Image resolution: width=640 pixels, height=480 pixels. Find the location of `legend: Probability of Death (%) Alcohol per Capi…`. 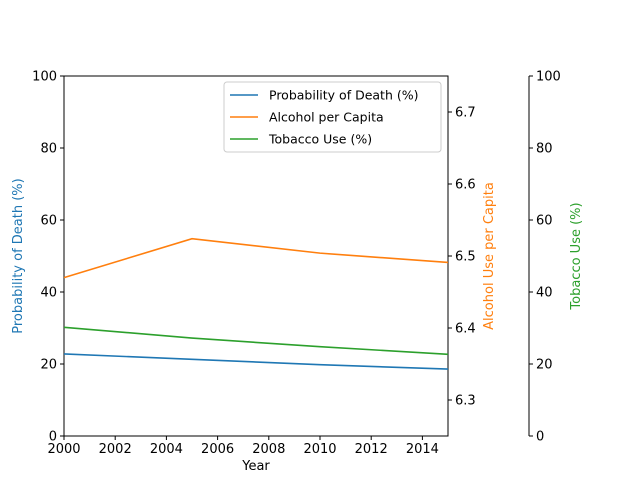

legend: Probability of Death (%) Alcohol per Capi… is located at coordinates (332, 117).